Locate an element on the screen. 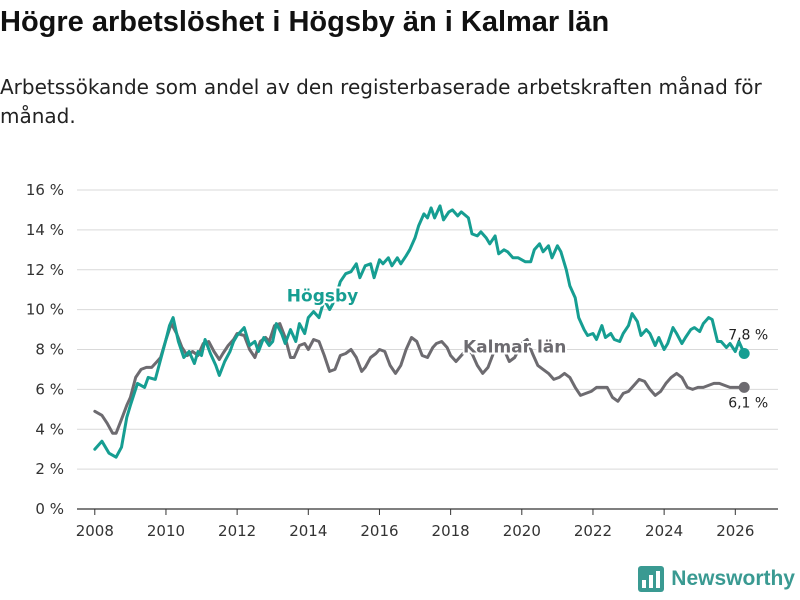 This screenshot has width=800, height=600. y-tick-label: 6 % is located at coordinates (49, 389).